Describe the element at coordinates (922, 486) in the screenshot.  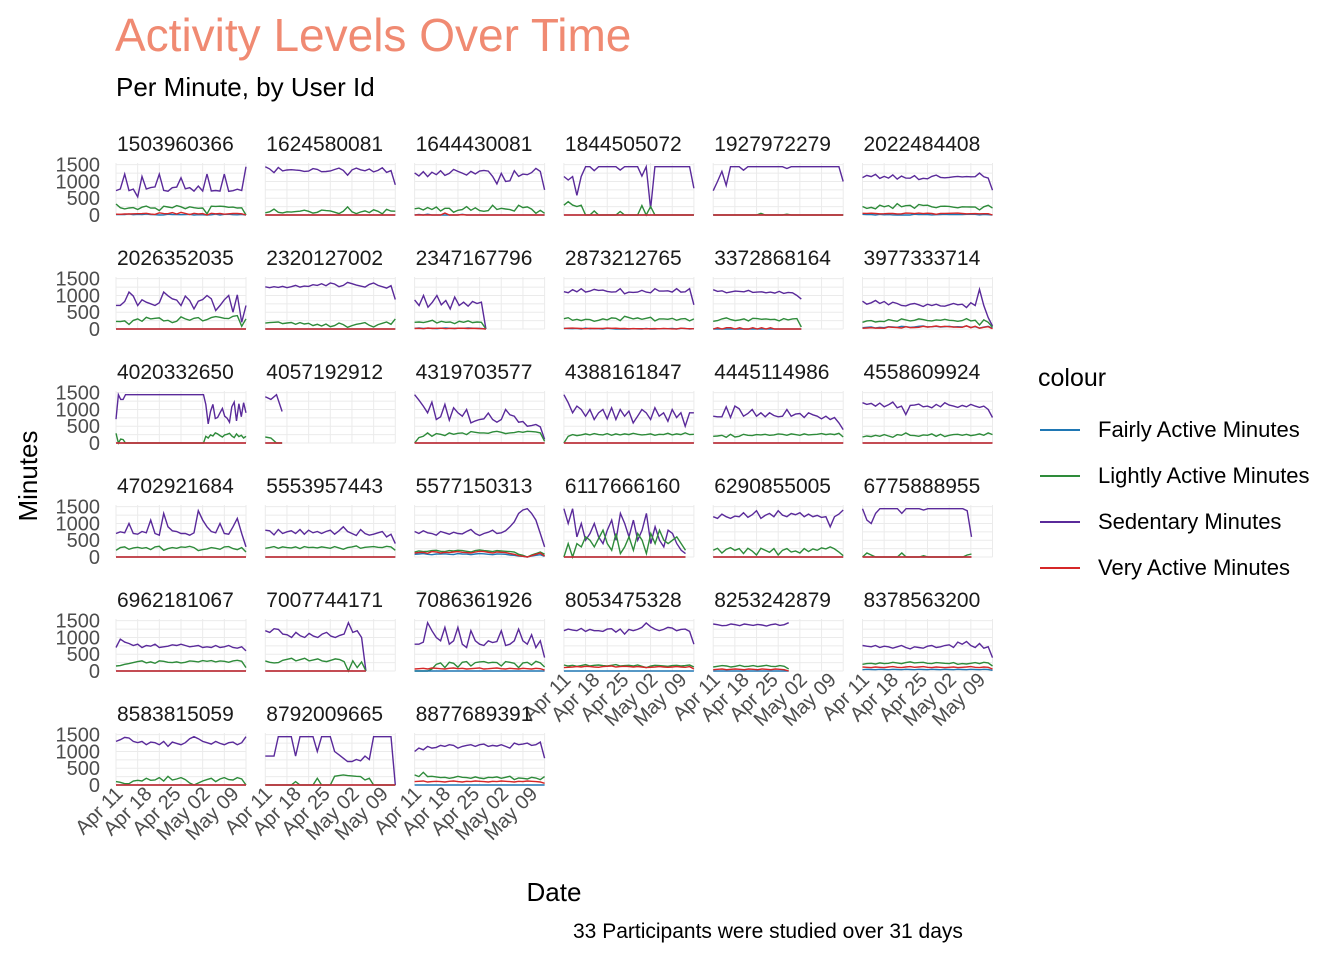
I see `facet-label: 6775888955` at that location.